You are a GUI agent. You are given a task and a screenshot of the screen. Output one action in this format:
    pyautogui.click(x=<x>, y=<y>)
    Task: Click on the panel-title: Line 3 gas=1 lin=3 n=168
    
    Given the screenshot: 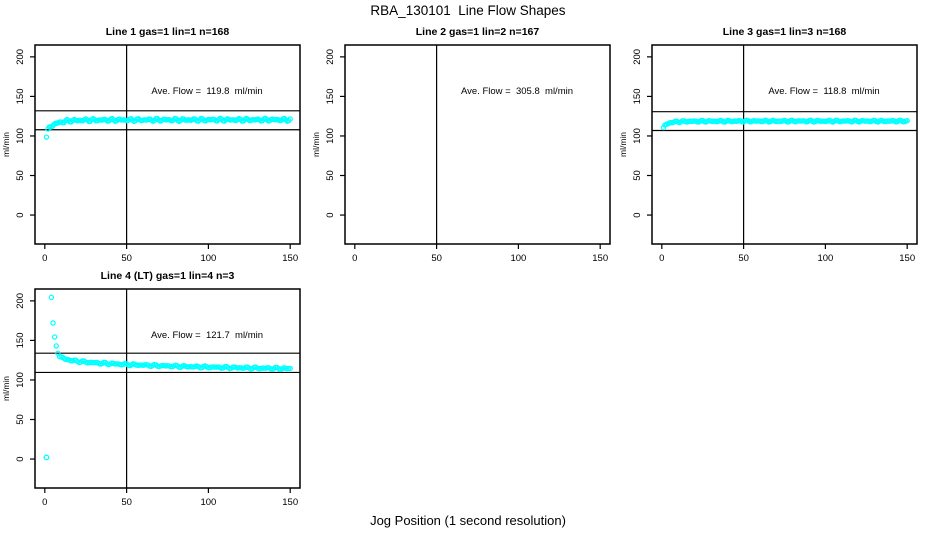 What is the action you would take?
    pyautogui.click(x=785, y=32)
    